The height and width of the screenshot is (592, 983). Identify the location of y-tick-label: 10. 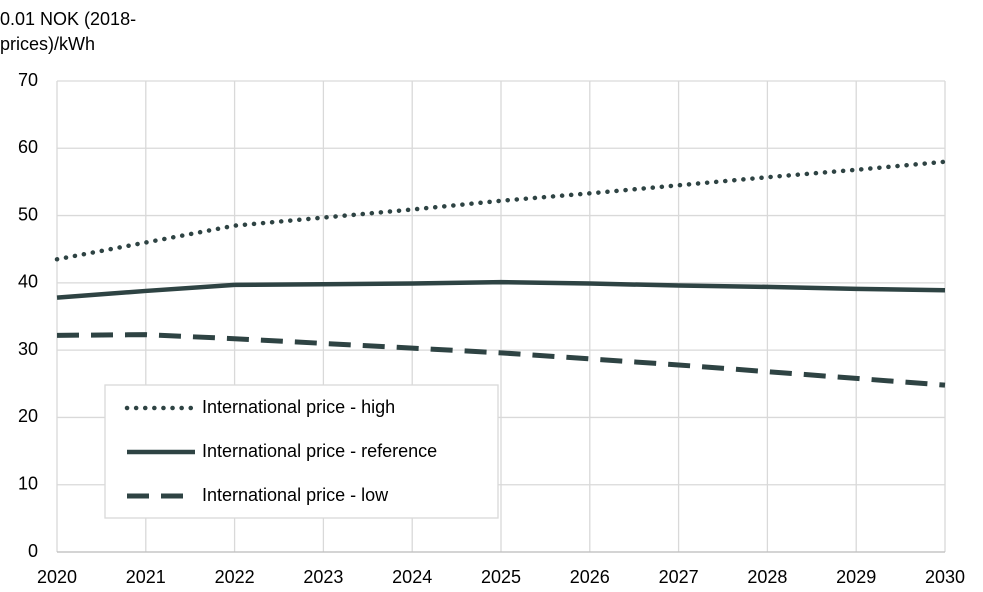
(28, 483).